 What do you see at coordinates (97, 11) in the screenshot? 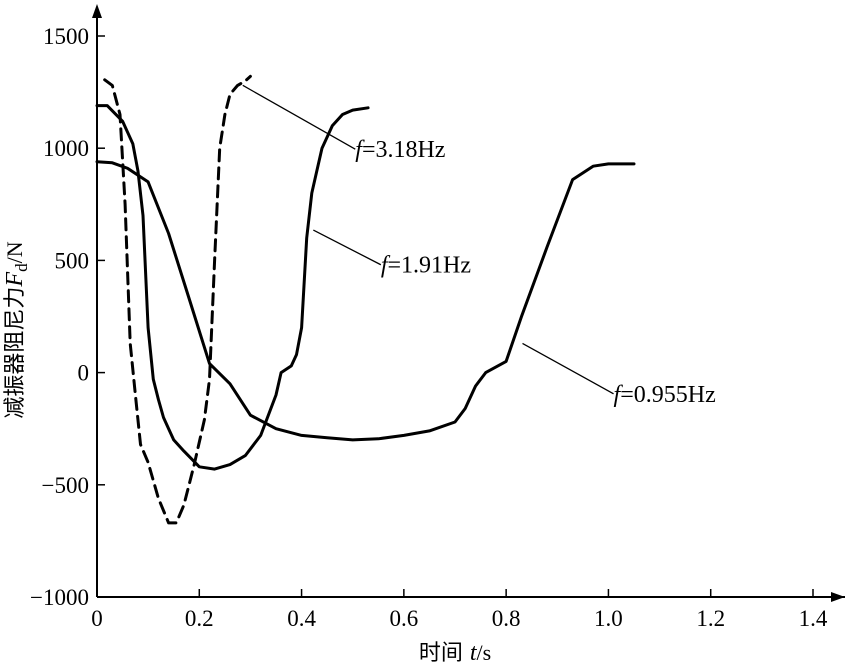
I see `y-axis-arrow` at bounding box center [97, 11].